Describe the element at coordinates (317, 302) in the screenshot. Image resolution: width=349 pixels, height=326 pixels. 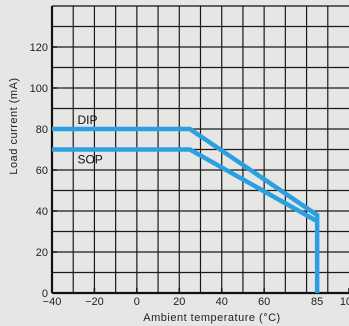
I see `x-tick-label: 85` at that location.